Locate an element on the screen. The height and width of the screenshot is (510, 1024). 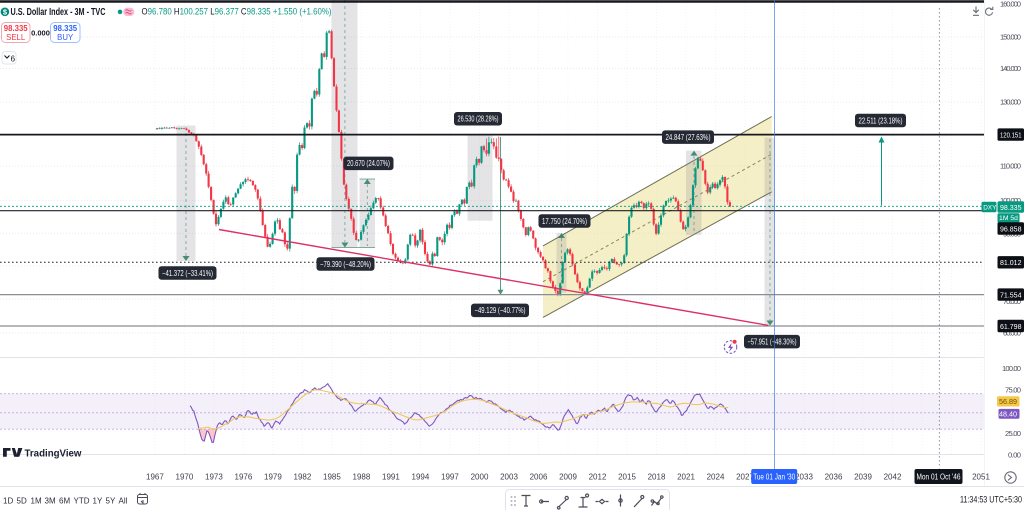
svg-text: 1M is located at coordinates (36, 501).